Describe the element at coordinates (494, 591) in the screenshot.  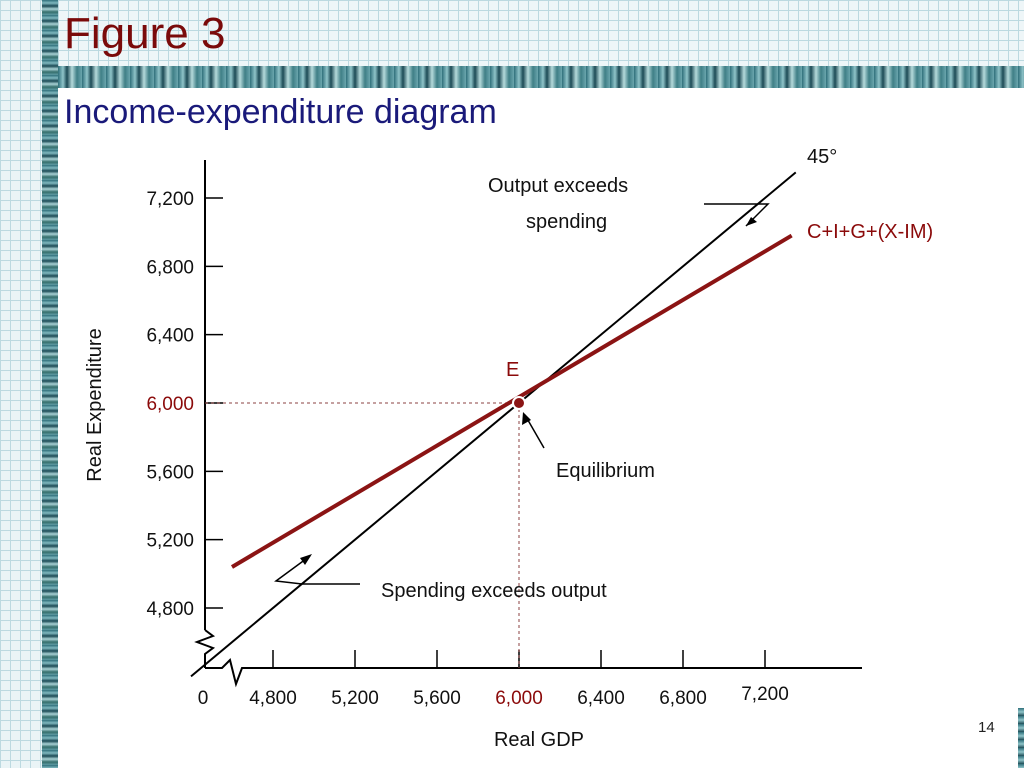
I see `spending-exceeds-label: Spending exceeds output` at that location.